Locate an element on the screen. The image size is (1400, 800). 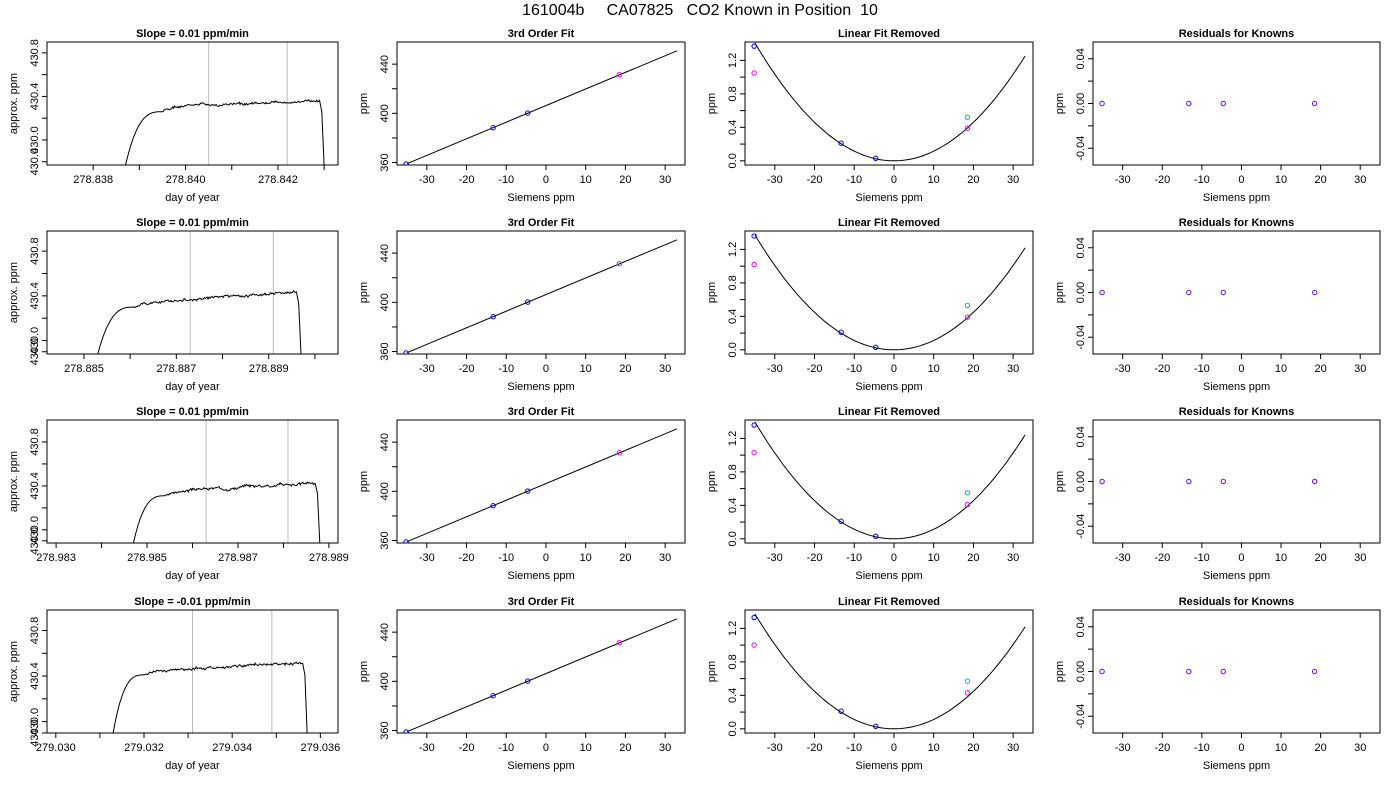
y-tick-label: 0.4 is located at coordinates (733, 316).